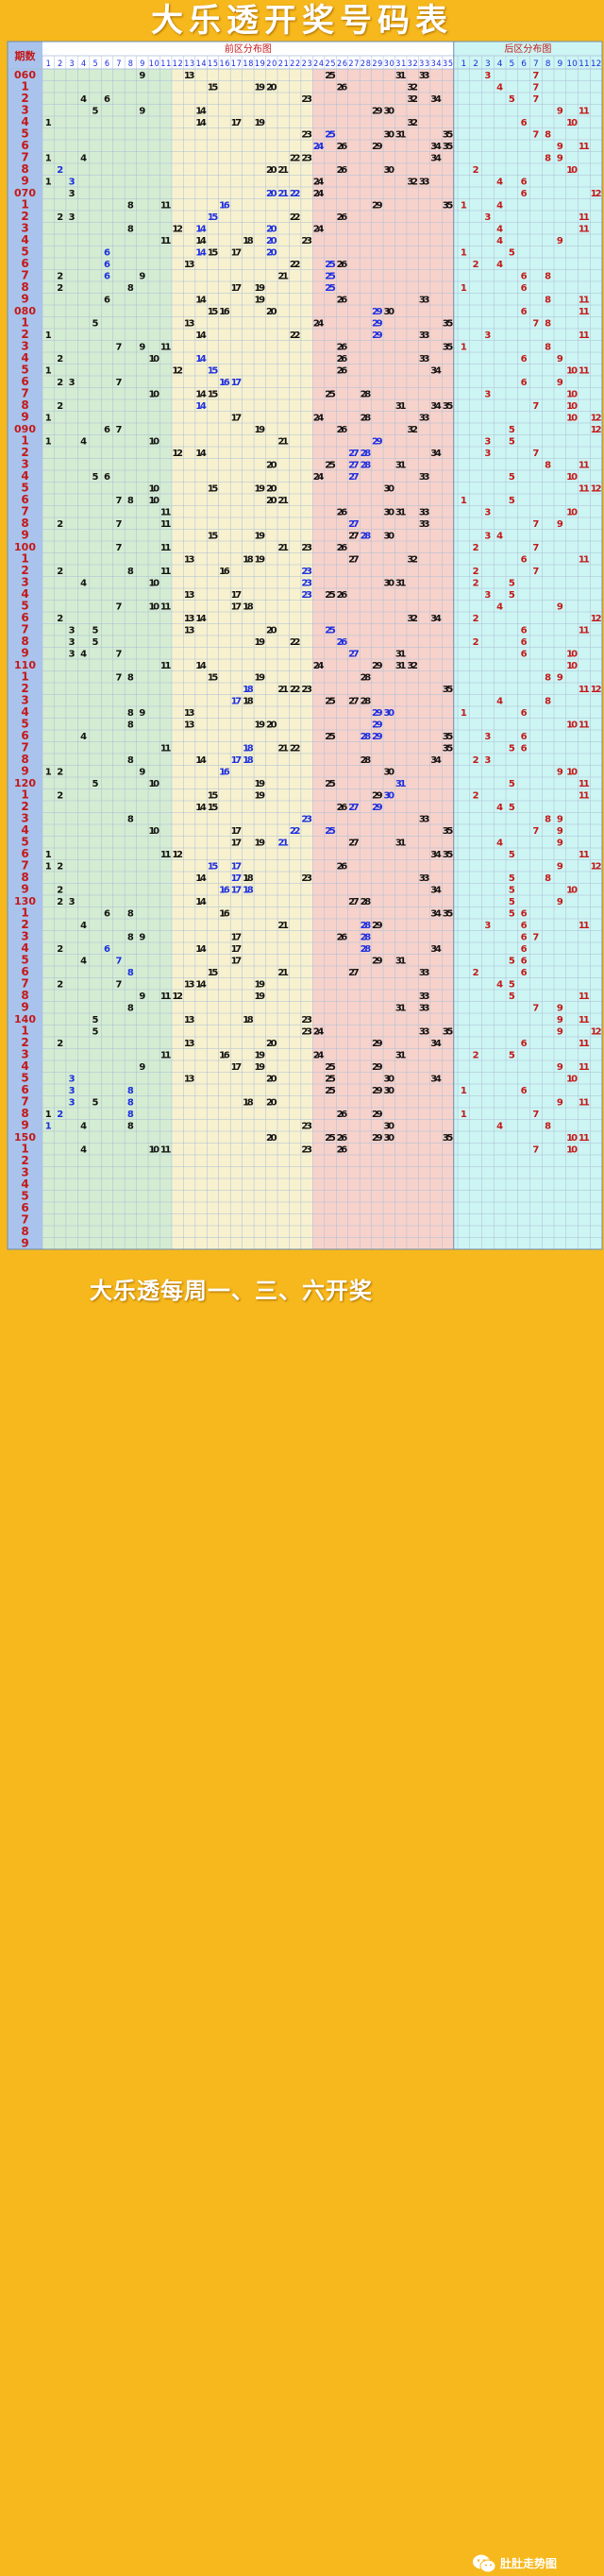 The image size is (604, 2576). Describe the element at coordinates (354, 973) in the screenshot. I see `front-number: 27` at that location.